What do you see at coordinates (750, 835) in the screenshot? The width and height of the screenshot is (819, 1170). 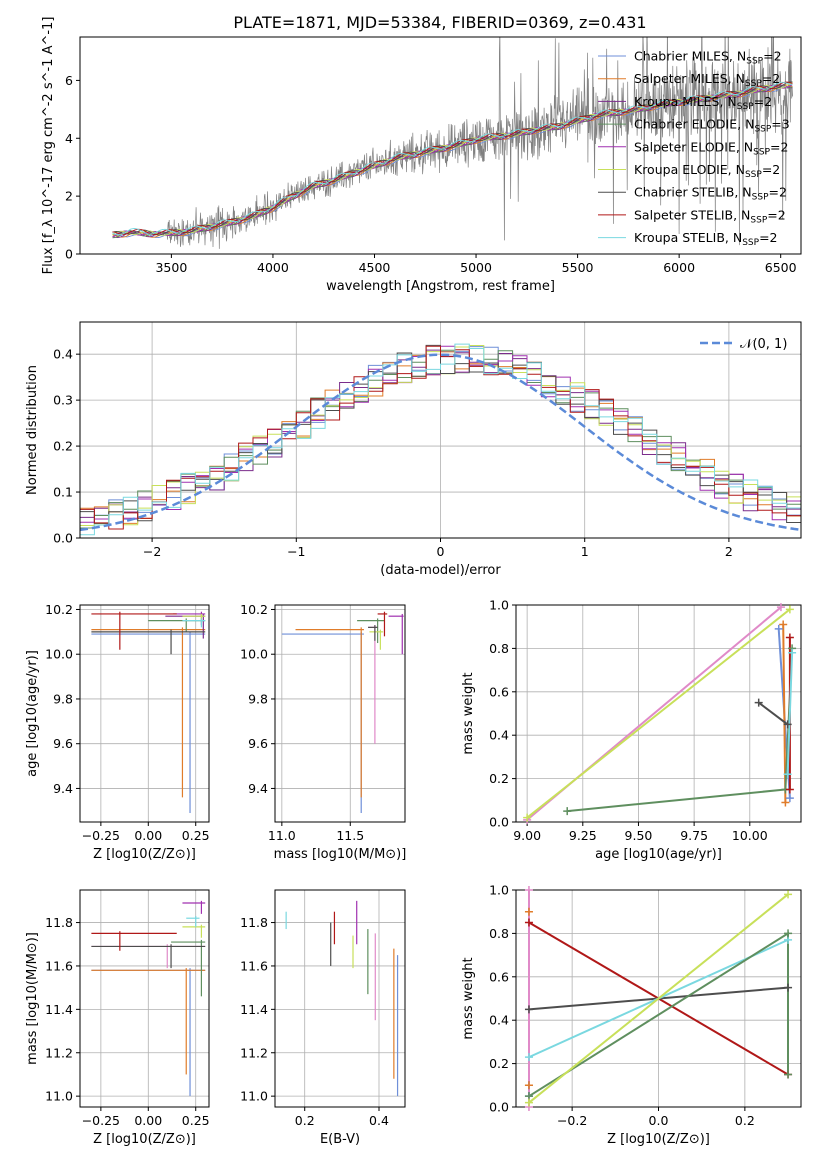 I see `x-tick-label: 10.00` at bounding box center [750, 835].